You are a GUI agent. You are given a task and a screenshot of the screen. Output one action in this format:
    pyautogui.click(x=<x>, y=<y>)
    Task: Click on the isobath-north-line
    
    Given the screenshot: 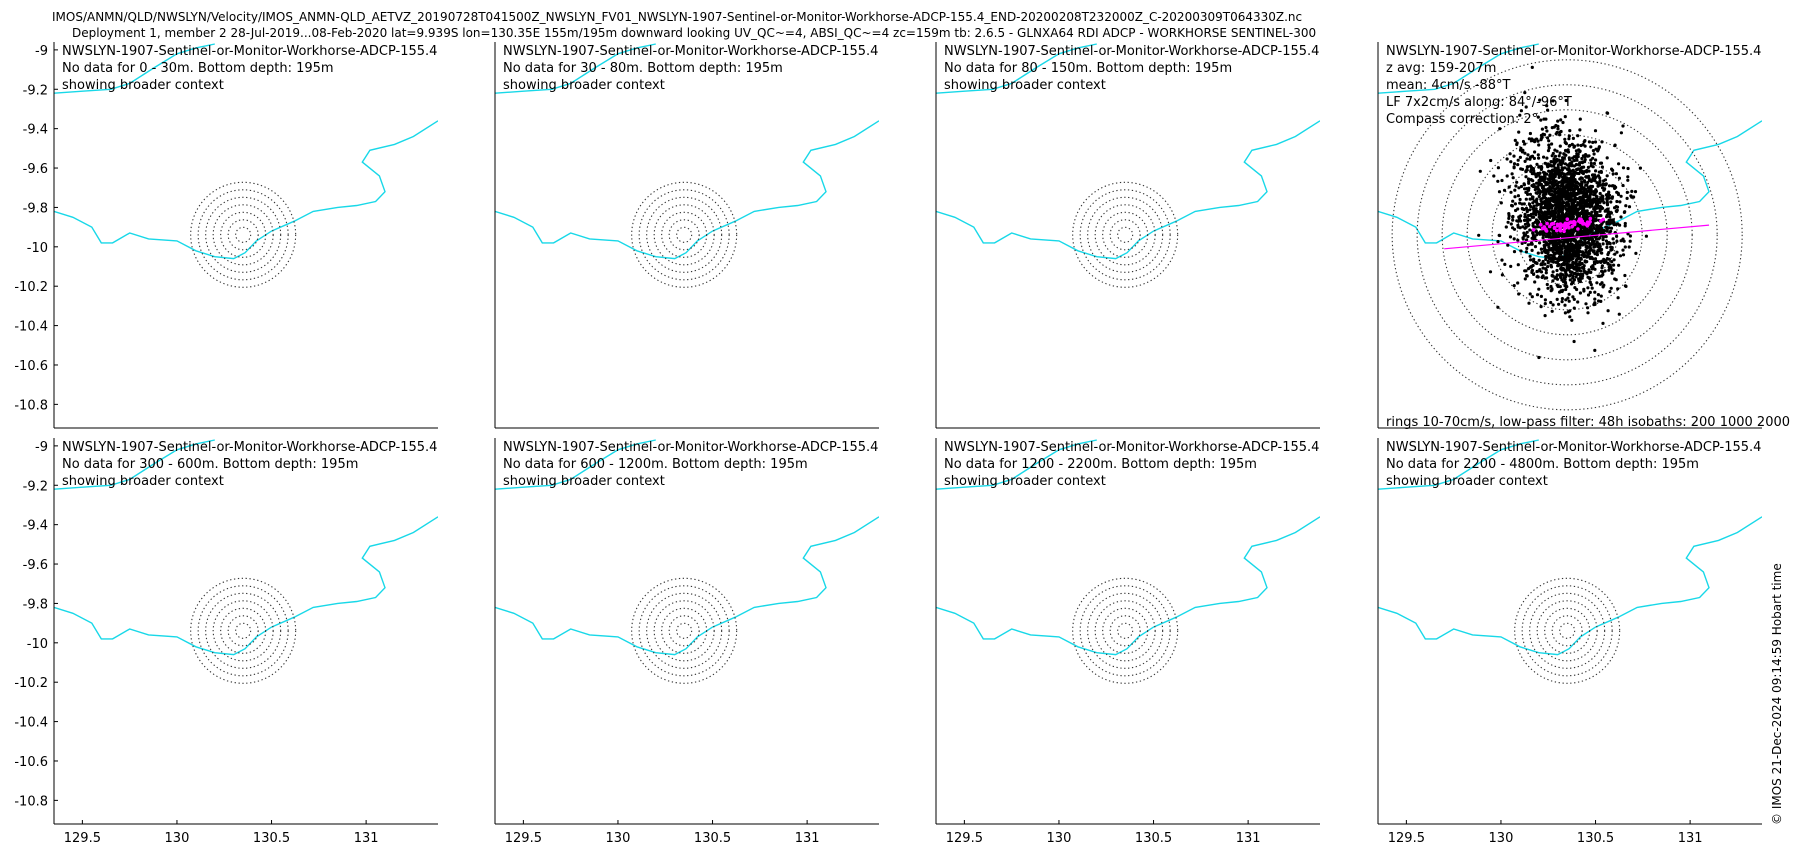 What is the action you would take?
    pyautogui.click(x=1458, y=68)
    